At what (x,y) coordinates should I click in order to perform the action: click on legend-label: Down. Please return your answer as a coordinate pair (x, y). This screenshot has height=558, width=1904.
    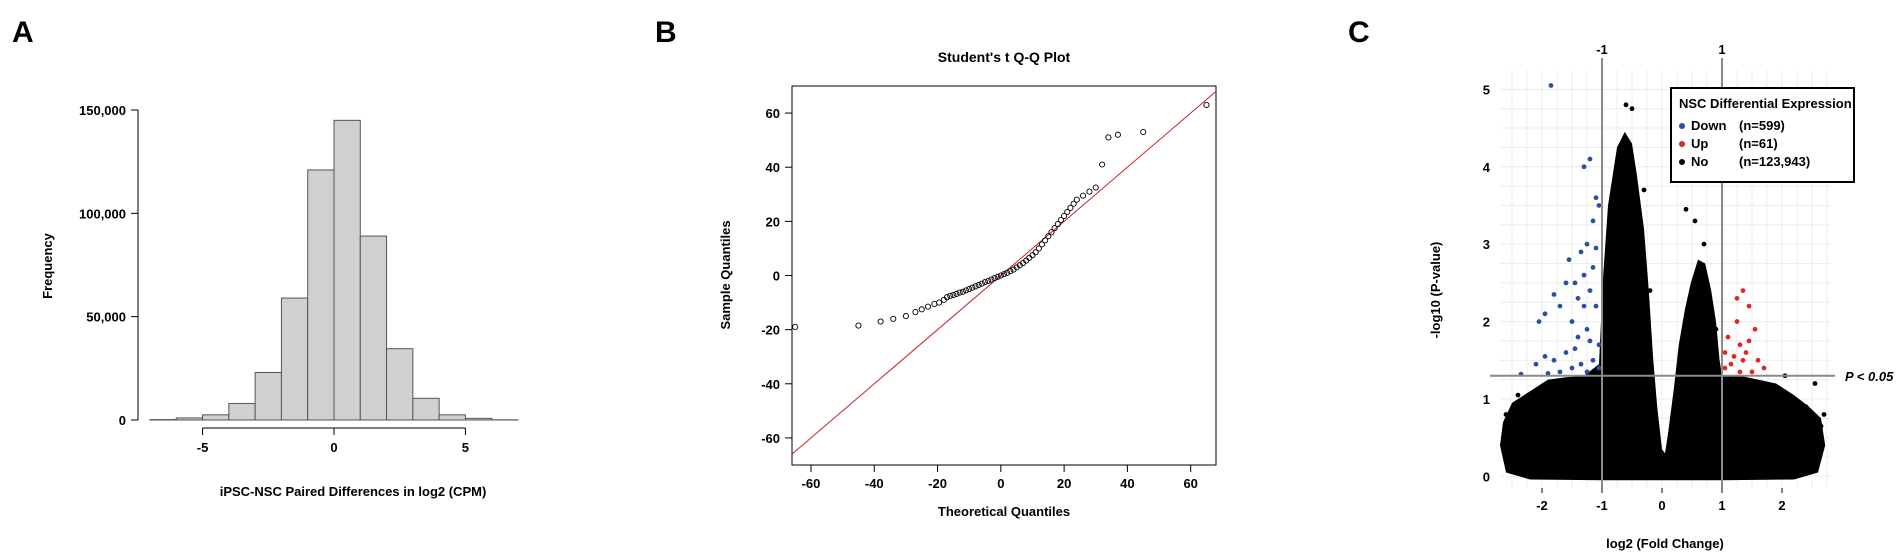
    Looking at the image, I should click on (1708, 125).